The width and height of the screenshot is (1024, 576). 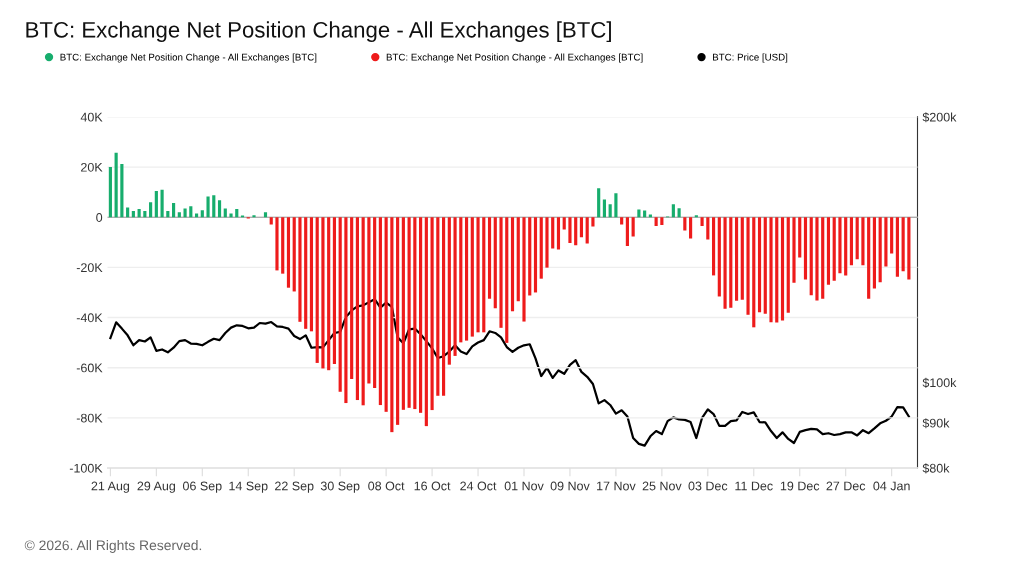 I want to click on x-tick-label: 16 Oct, so click(x=432, y=486).